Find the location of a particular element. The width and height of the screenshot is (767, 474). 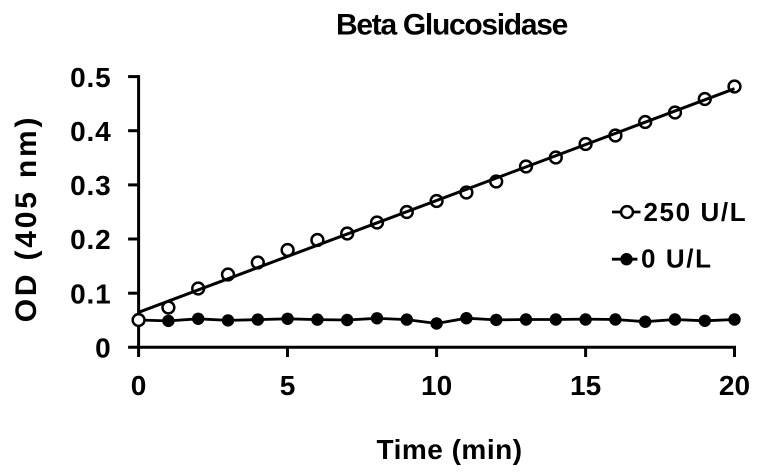

svg-text: Time (min) is located at coordinates (449, 449).